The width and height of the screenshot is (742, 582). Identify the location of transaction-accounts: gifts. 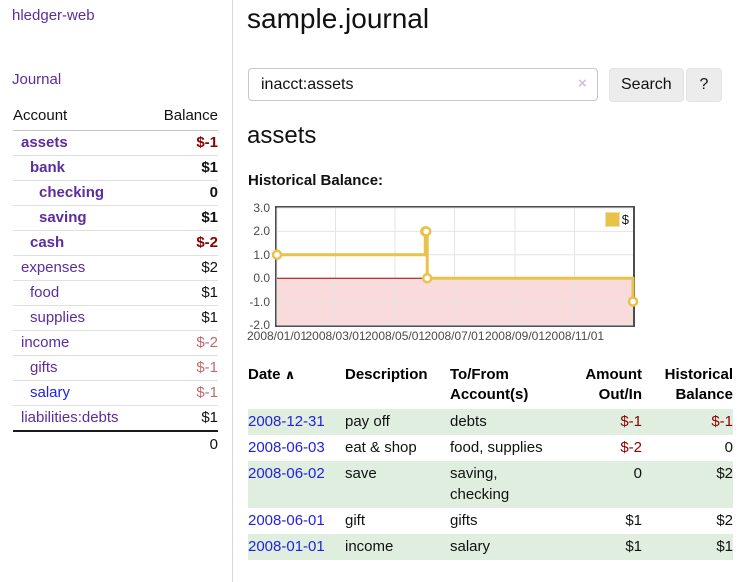
(464, 520).